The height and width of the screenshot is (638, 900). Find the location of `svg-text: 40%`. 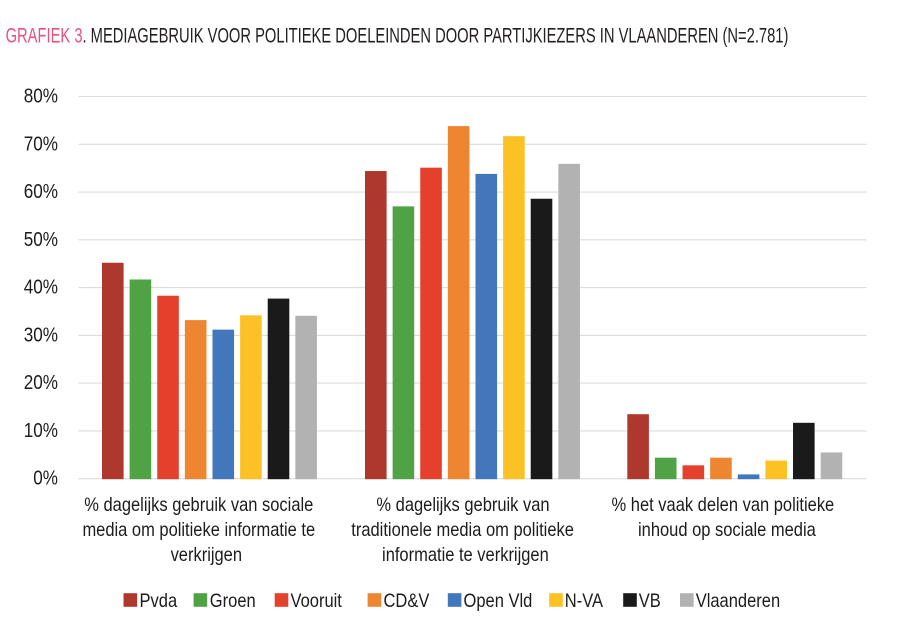

svg-text: 40% is located at coordinates (41, 287).